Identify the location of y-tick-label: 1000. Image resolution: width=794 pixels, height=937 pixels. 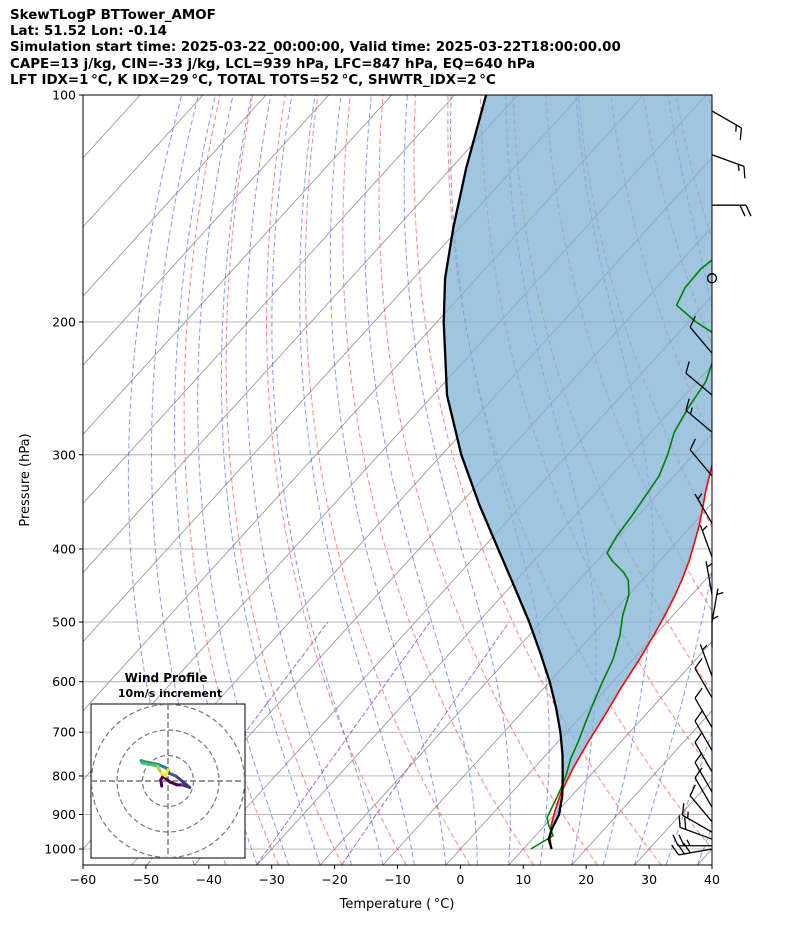
(60, 849).